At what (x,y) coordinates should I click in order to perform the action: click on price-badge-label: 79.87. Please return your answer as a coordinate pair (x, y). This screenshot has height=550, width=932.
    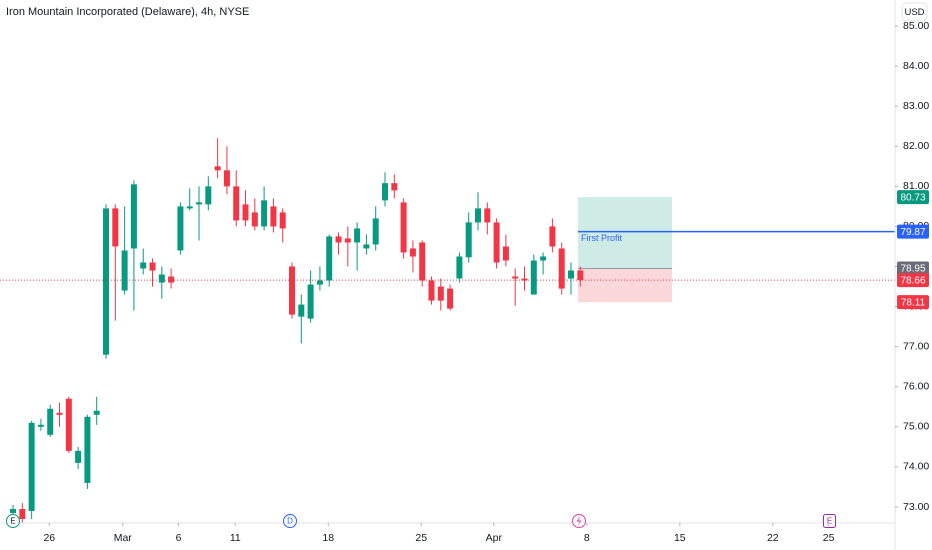
    Looking at the image, I should click on (912, 232).